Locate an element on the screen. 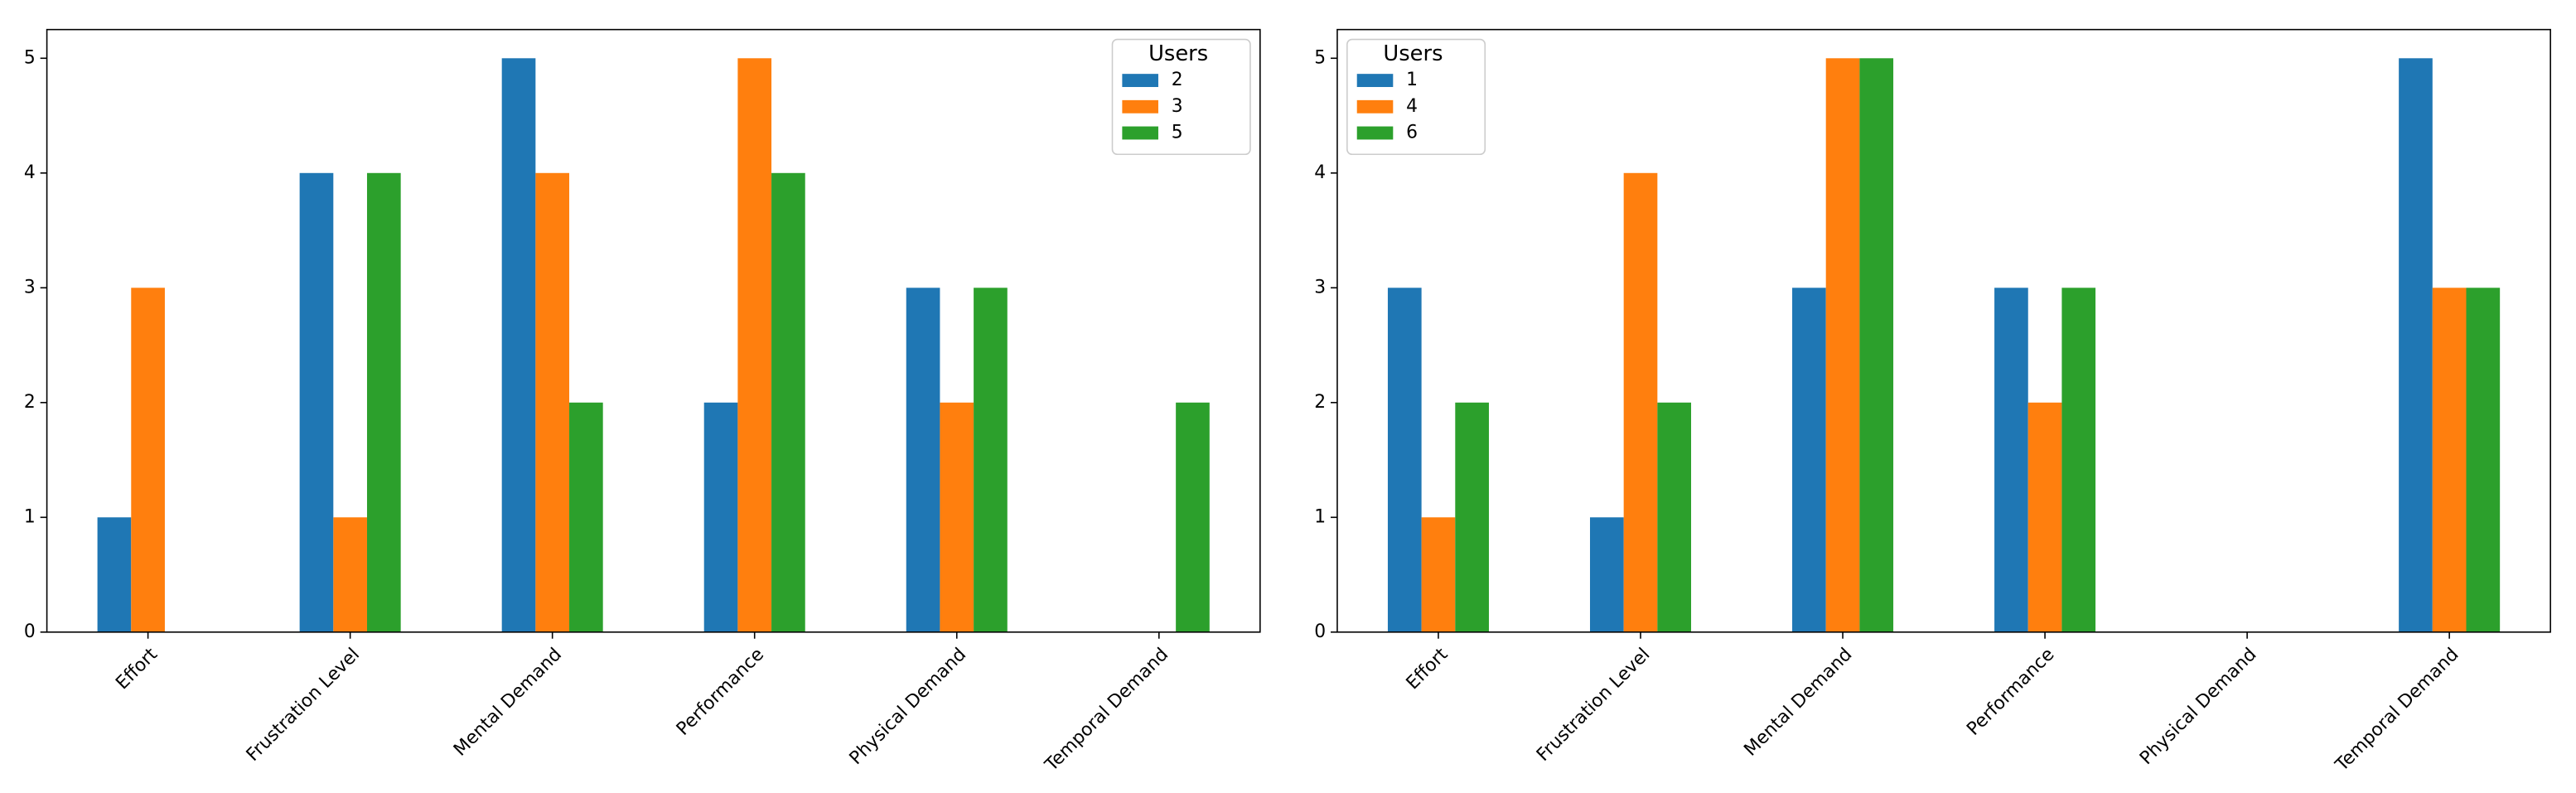 The height and width of the screenshot is (793, 2576). legend-label: 3 is located at coordinates (1177, 106).